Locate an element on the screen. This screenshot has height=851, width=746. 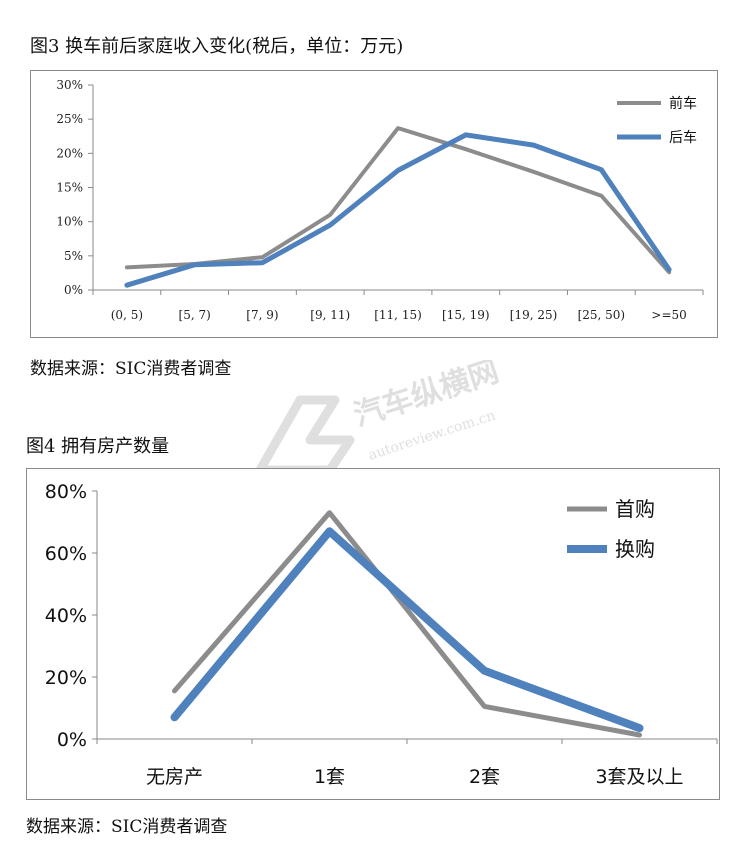
x-tick-label: [15, 19) is located at coordinates (466, 315).